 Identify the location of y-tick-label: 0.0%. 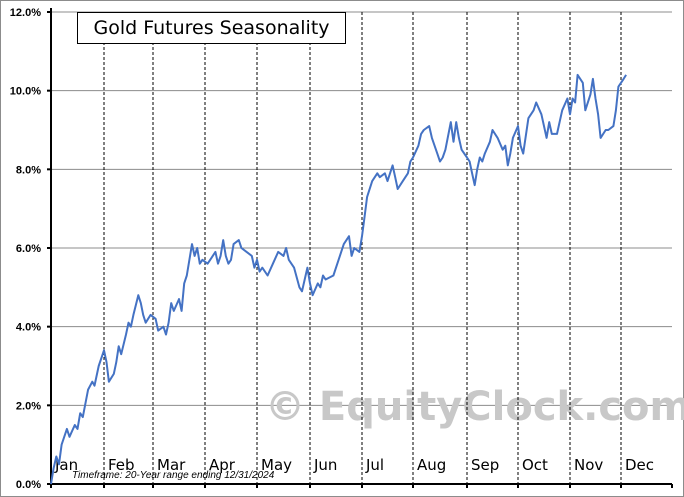
(28, 485).